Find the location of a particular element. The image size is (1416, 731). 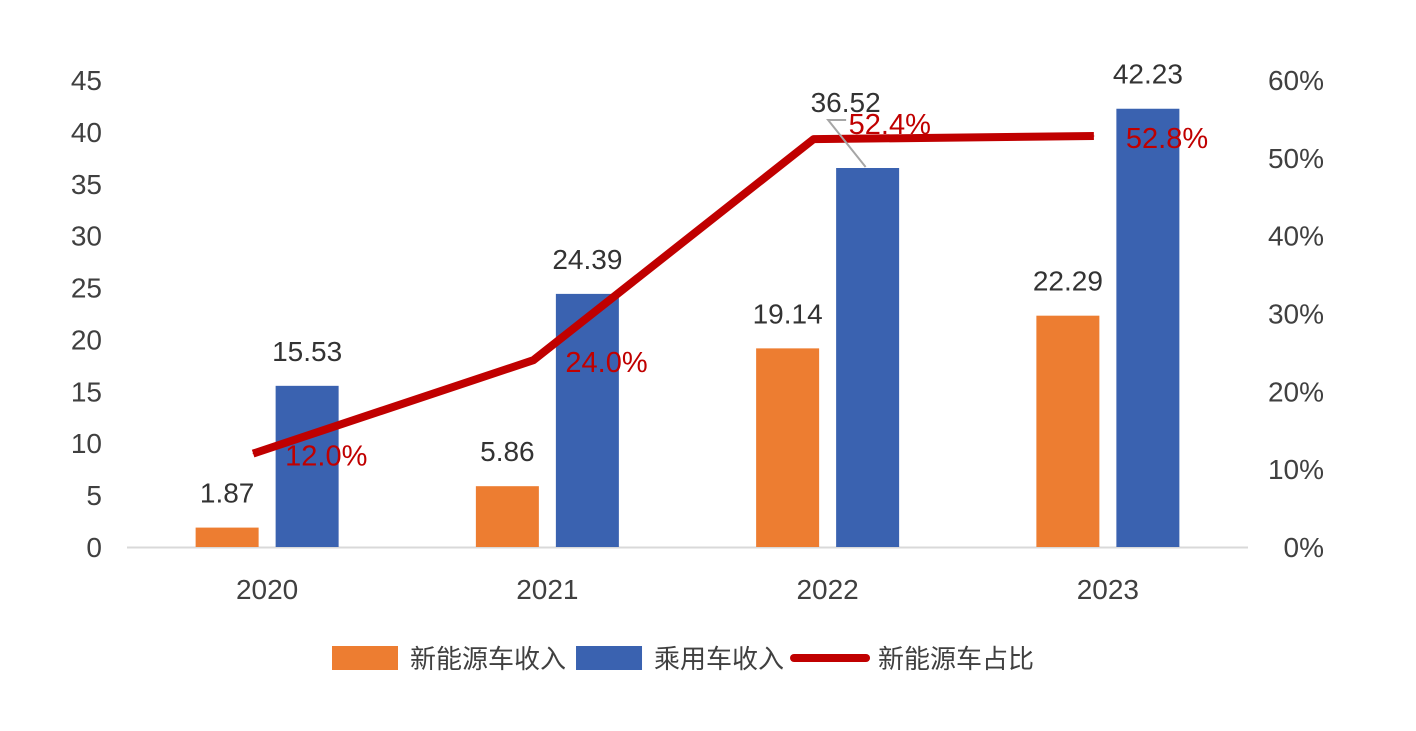

y-left-tick-label: 30 is located at coordinates (86, 236).